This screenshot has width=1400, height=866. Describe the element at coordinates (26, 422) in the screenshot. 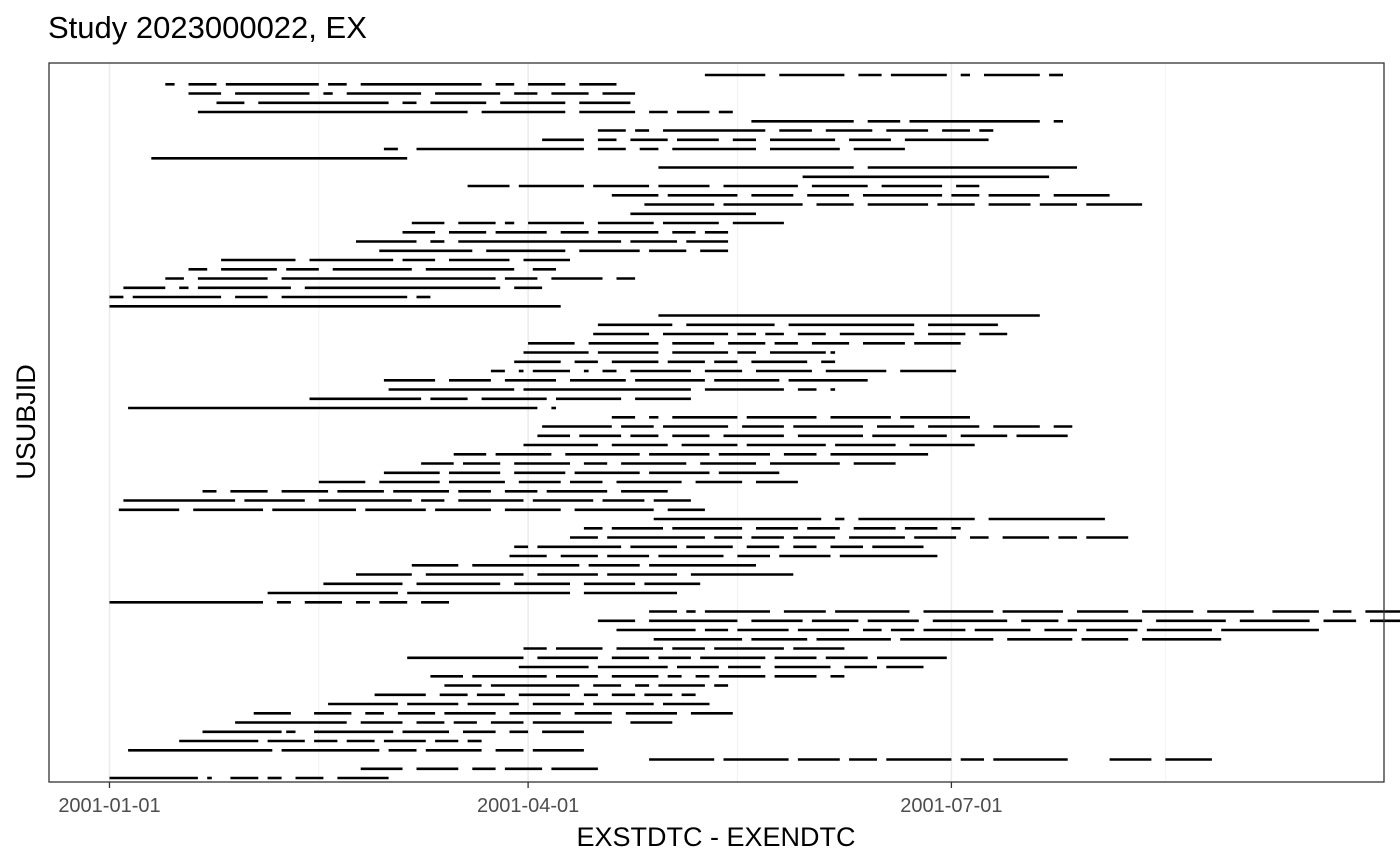

I see `y-axis-title: USUBJID` at that location.